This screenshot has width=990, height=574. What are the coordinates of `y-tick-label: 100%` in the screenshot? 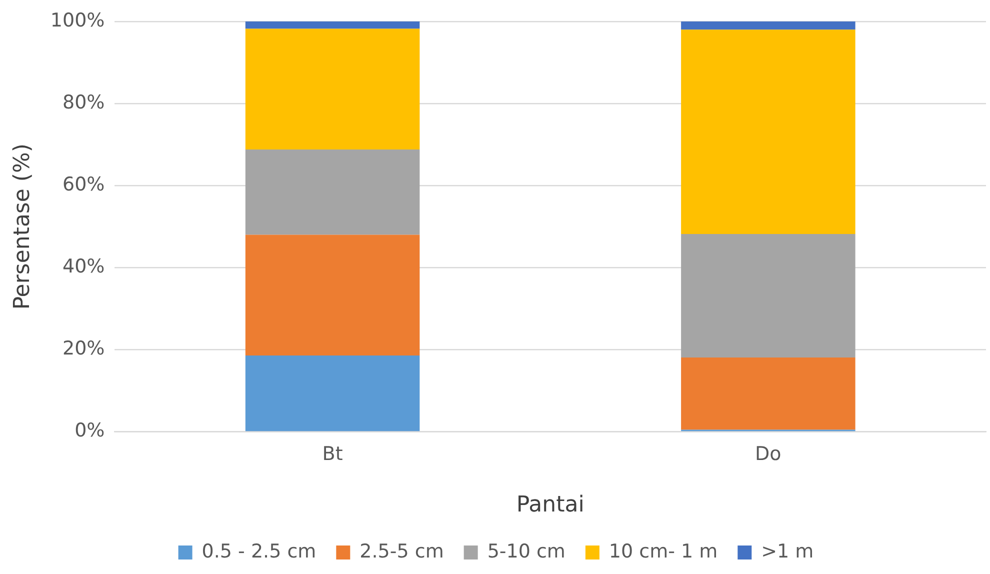 It's located at (77, 20).